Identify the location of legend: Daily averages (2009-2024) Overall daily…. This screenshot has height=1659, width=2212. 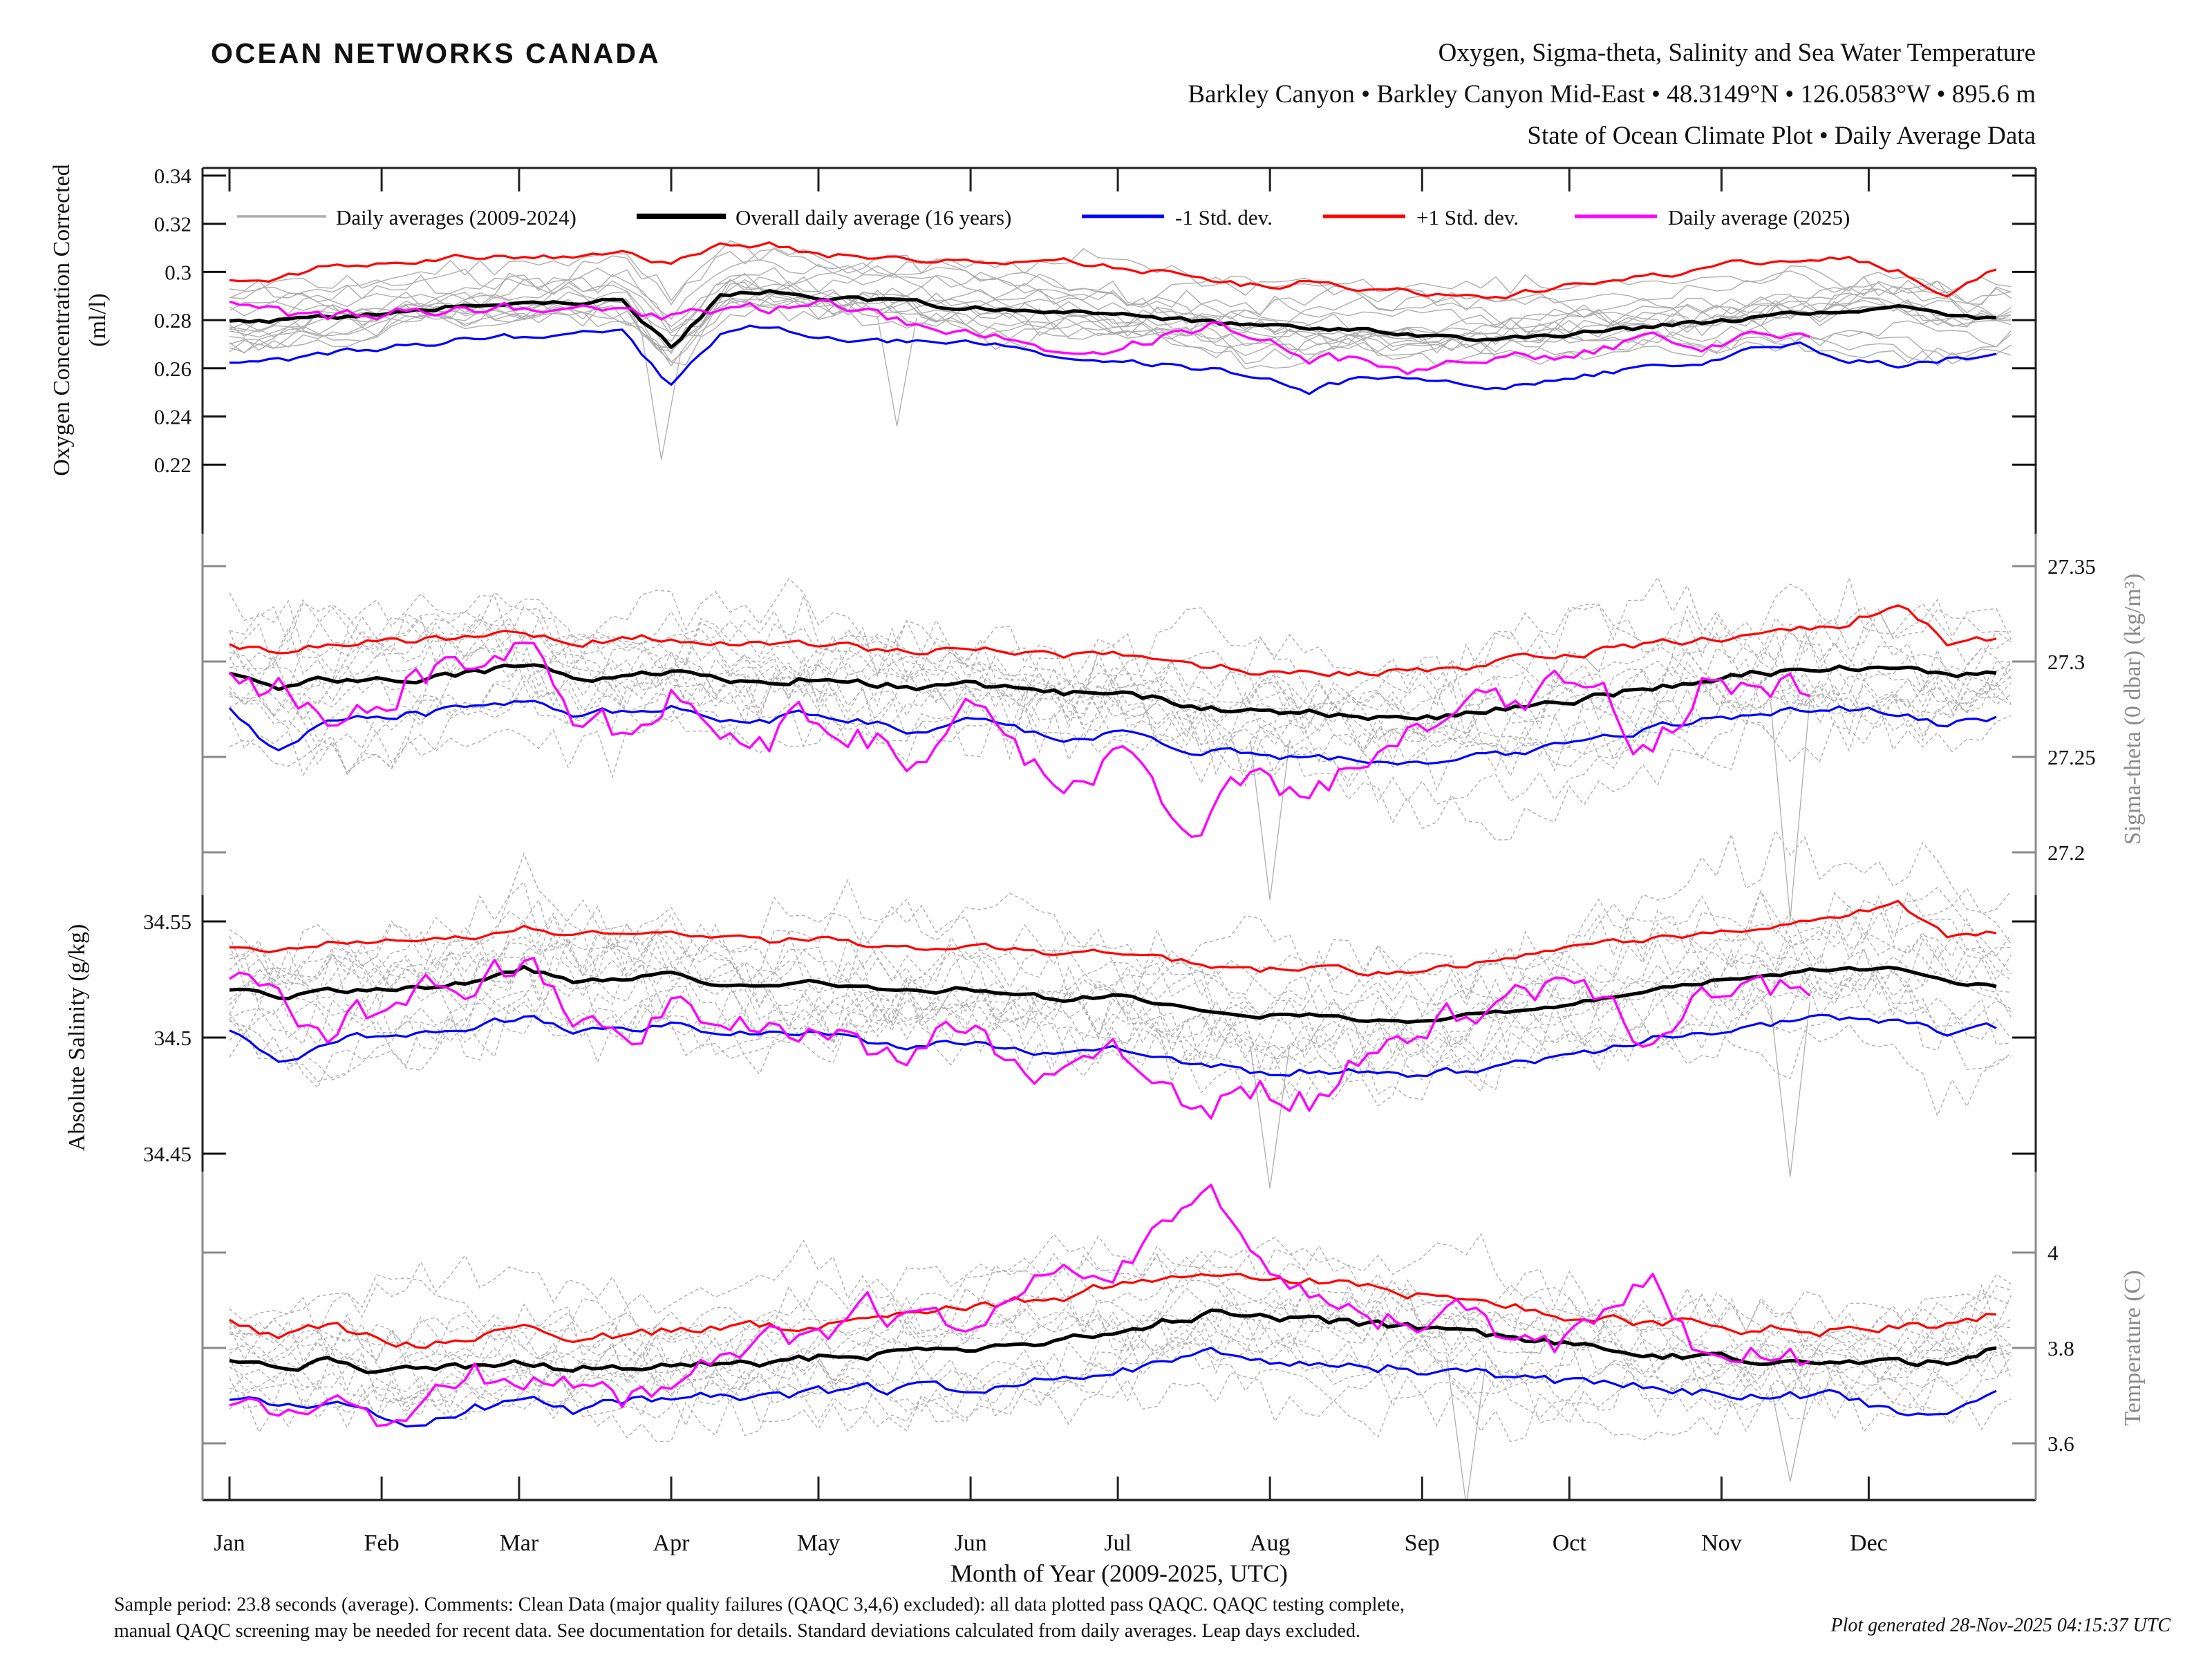
(1043, 217).